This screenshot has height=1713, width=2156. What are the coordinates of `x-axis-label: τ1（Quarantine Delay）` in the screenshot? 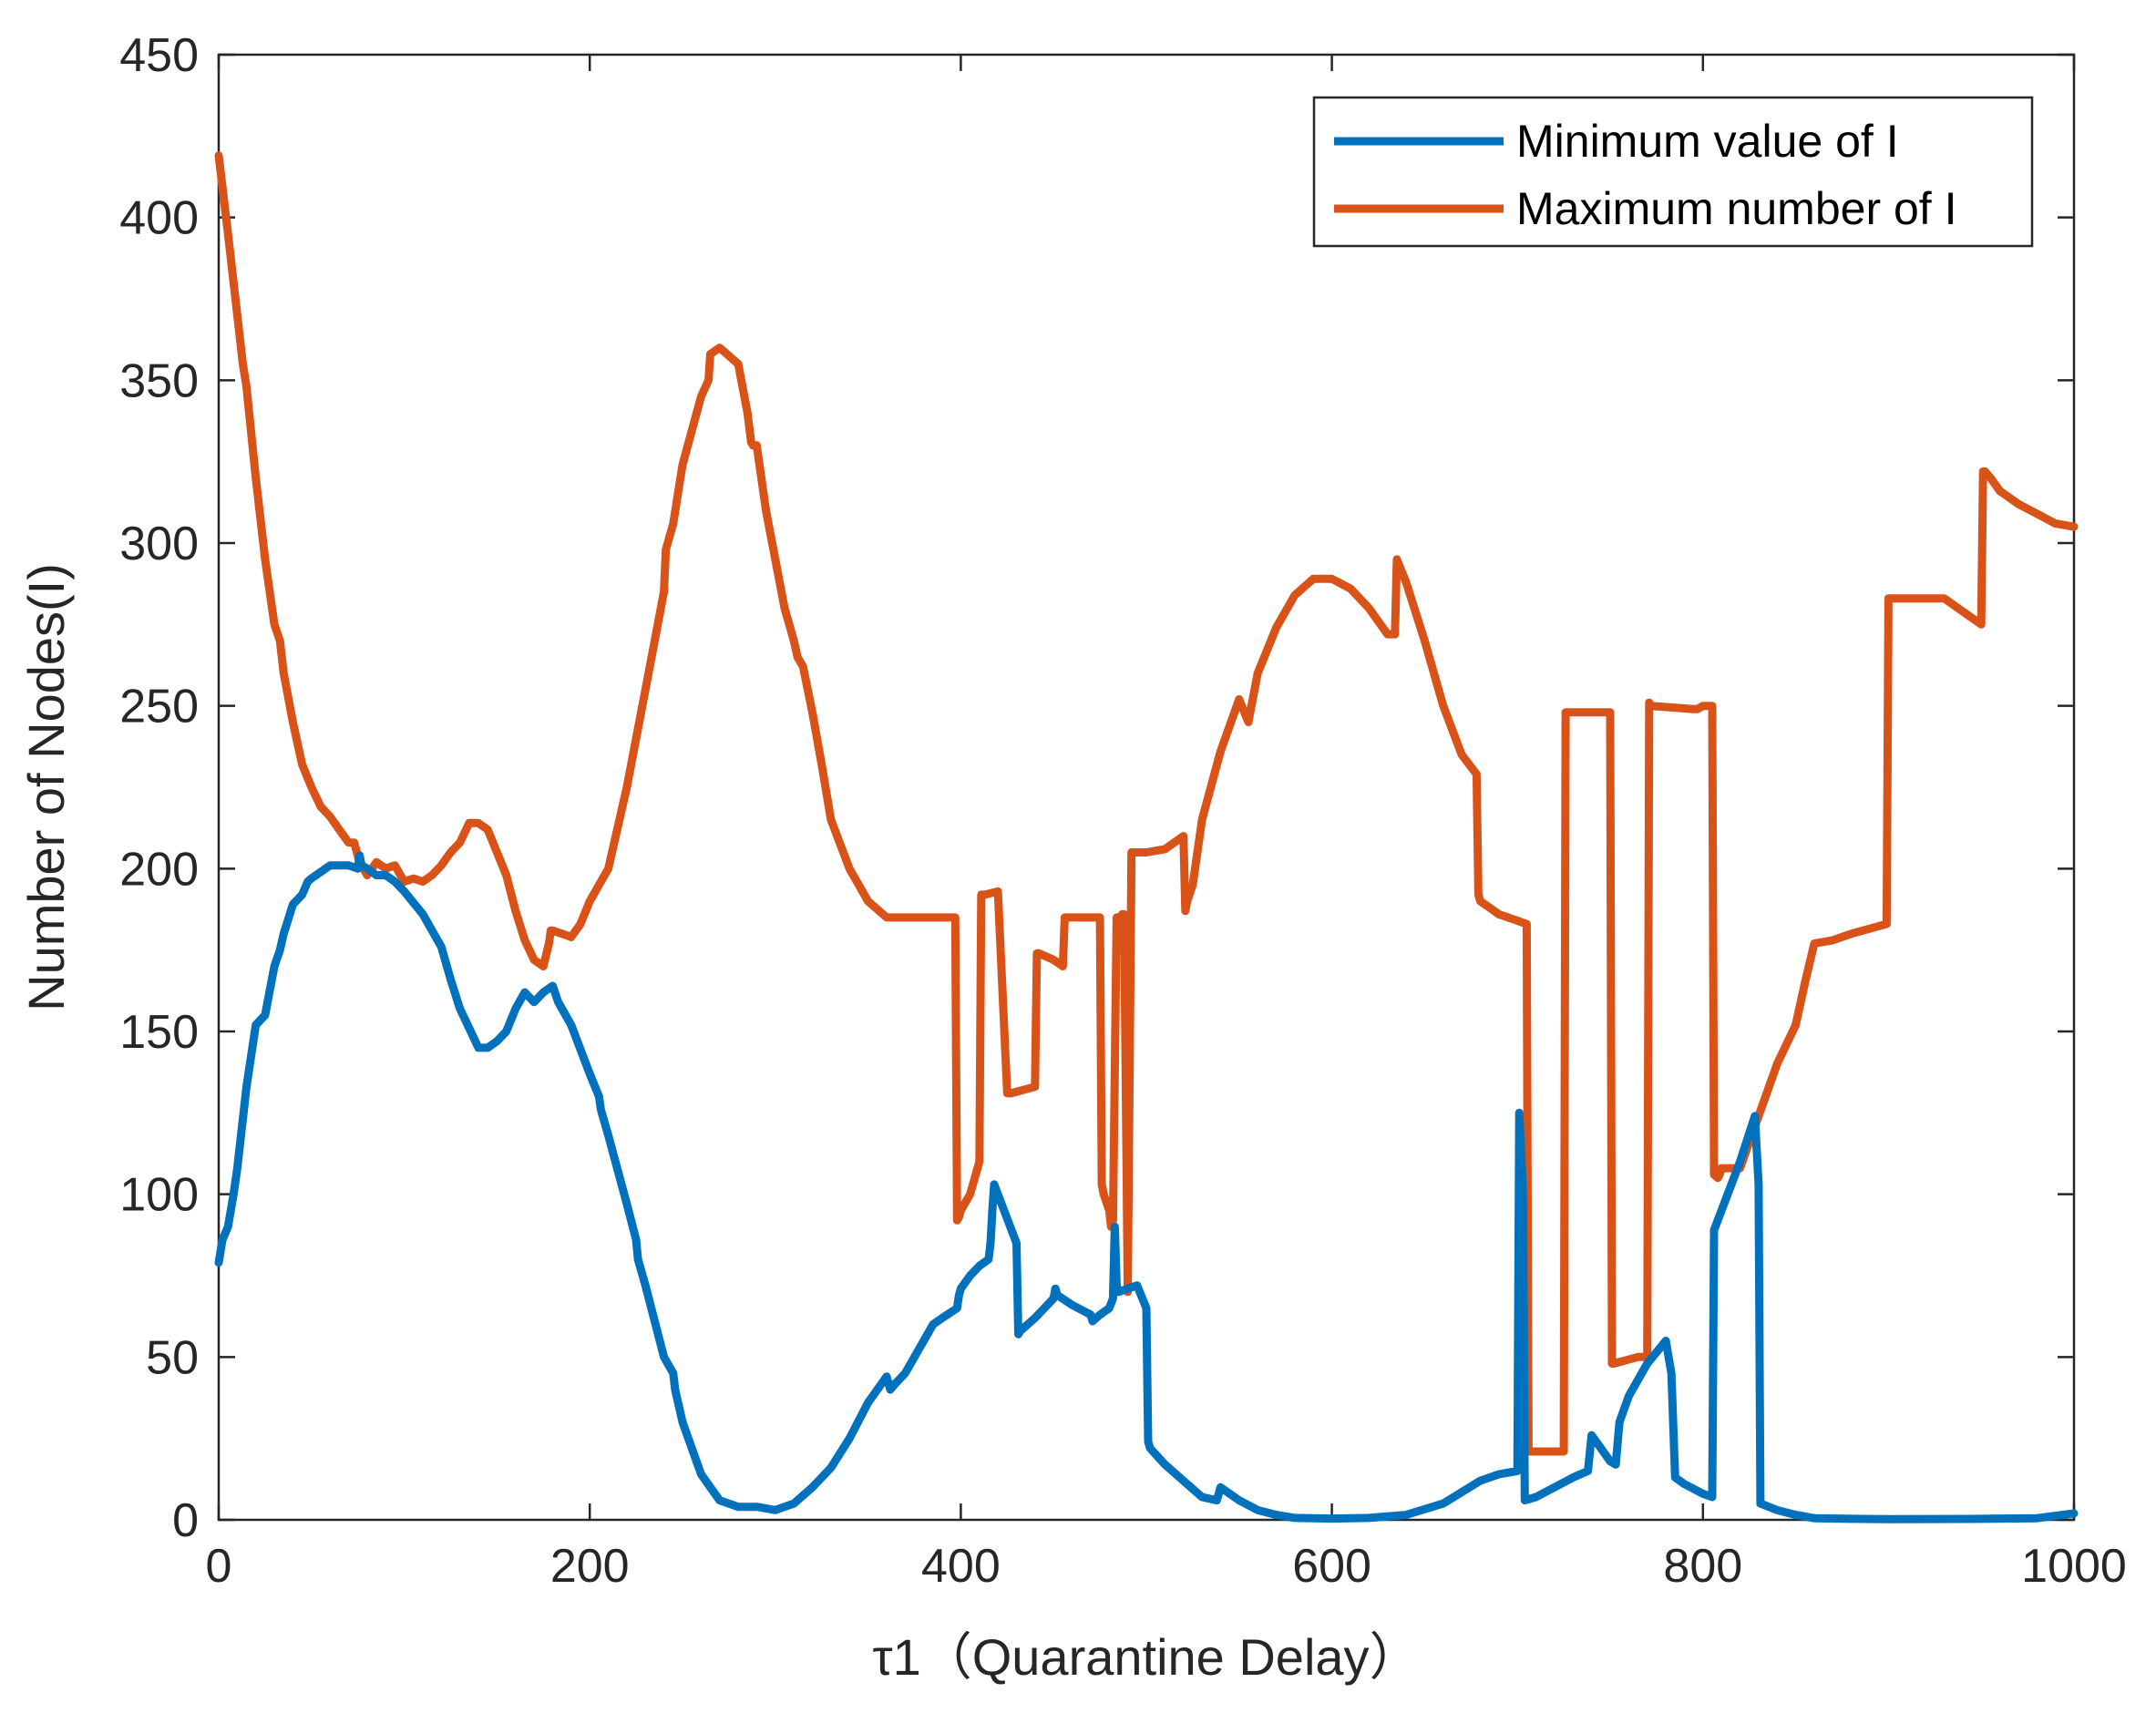 It's located at (1146, 1657).